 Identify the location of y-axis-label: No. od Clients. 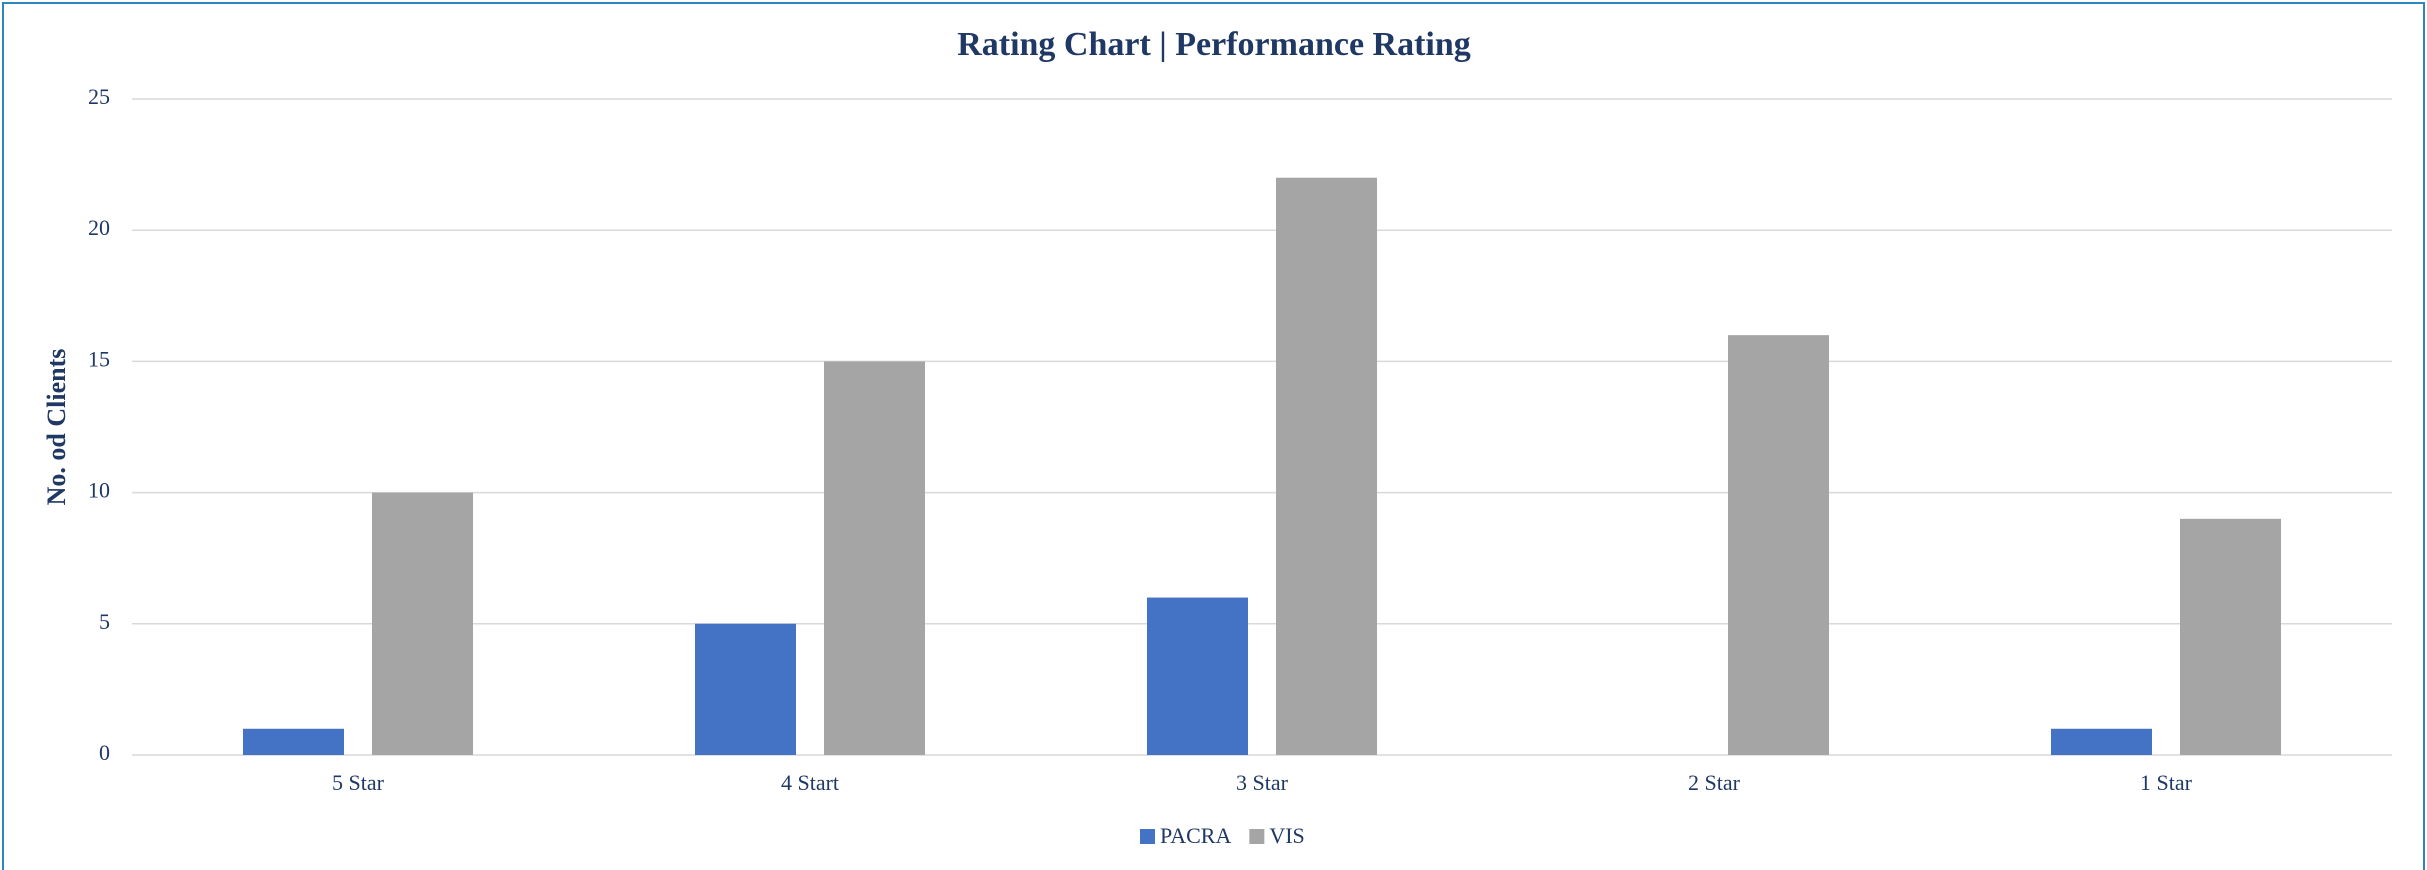
(56, 427).